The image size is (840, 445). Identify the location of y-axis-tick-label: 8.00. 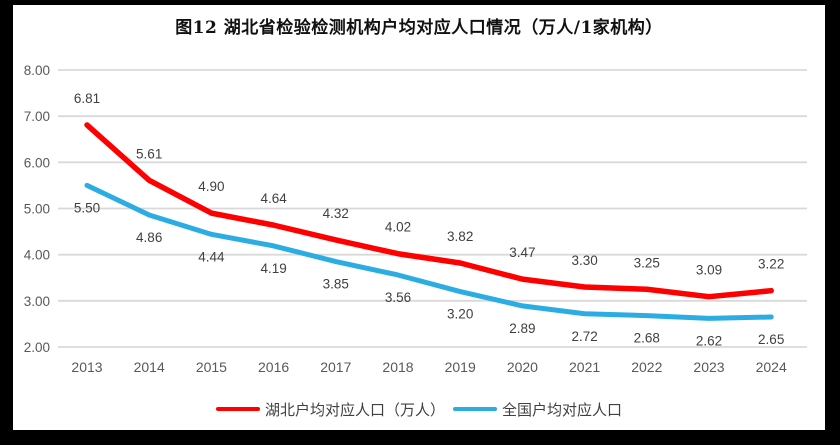
(37, 70).